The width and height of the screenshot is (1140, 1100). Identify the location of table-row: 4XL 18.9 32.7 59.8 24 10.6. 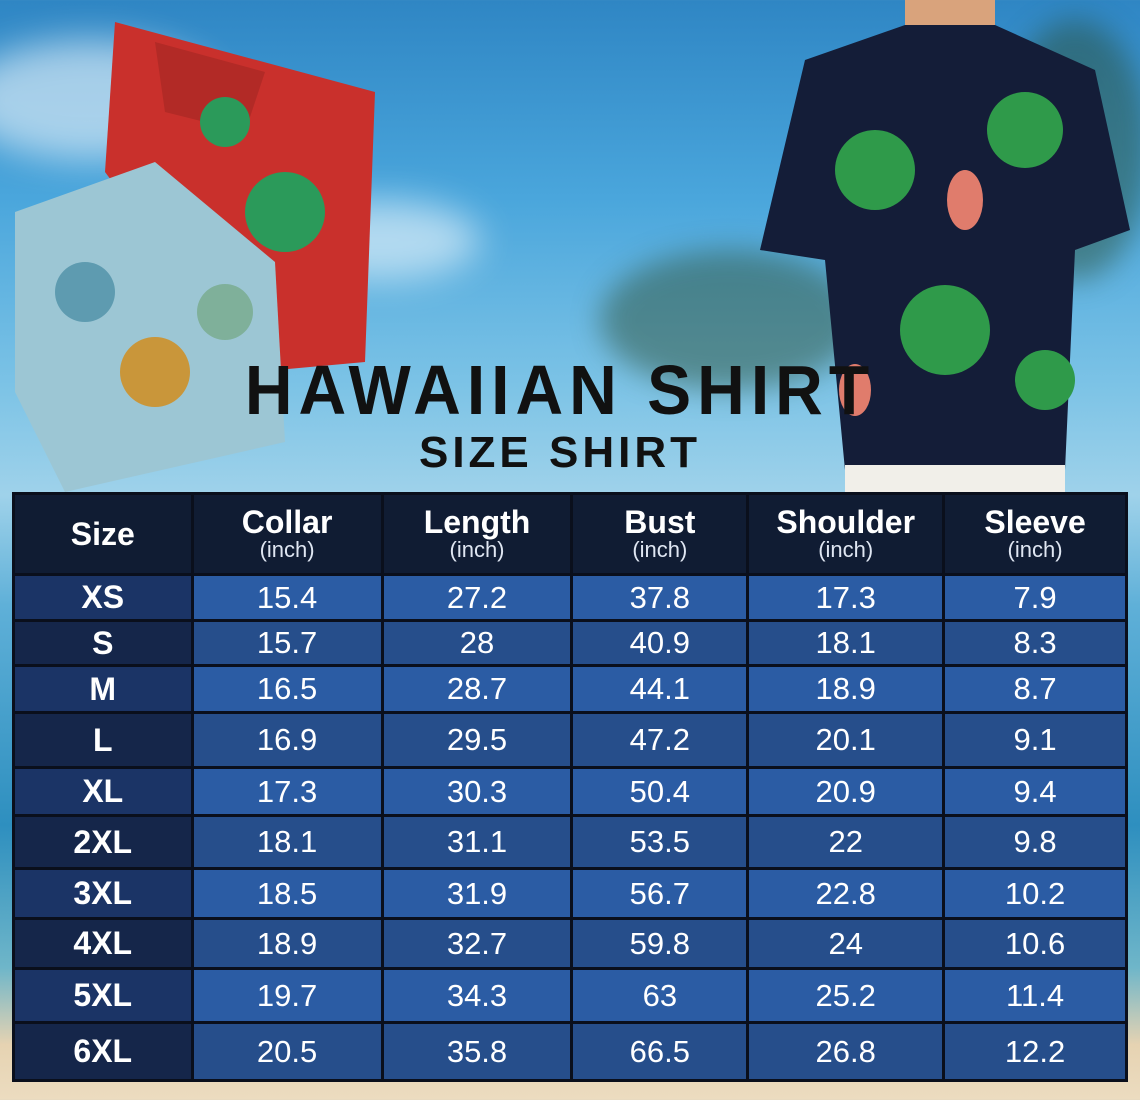
(570, 943).